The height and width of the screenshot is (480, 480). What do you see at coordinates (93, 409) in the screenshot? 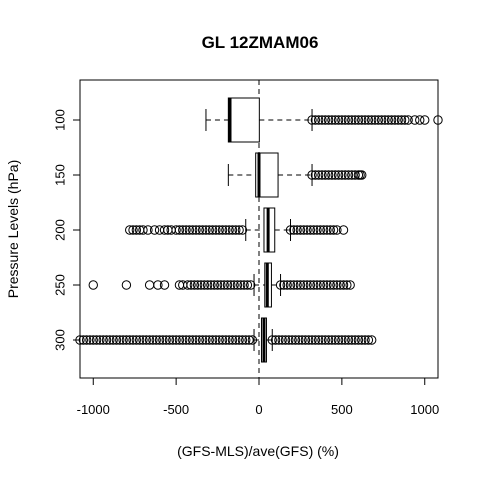
I see `x-tick-label: -1000` at bounding box center [93, 409].